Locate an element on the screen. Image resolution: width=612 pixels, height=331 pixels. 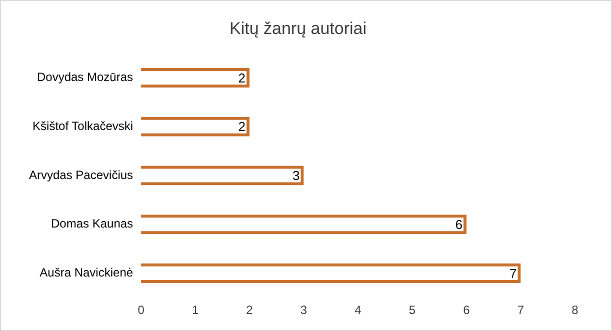
y-tick-label: Aušra Navickienė is located at coordinates (87, 272).